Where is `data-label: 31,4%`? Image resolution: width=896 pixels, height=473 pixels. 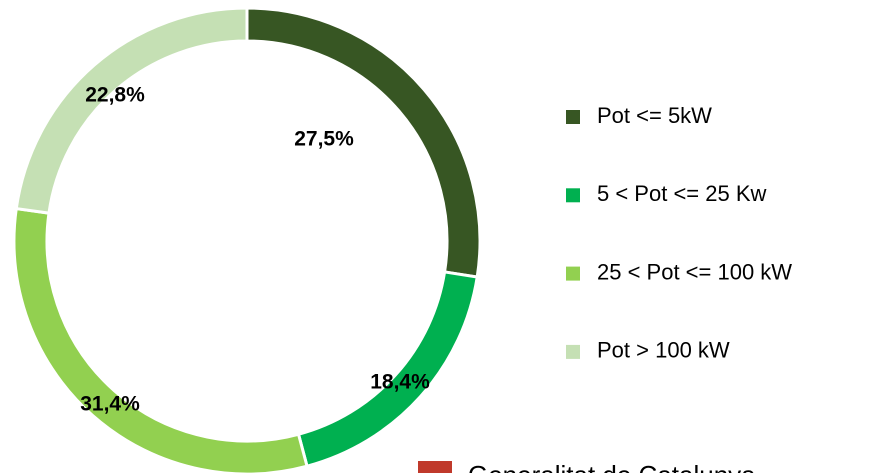 data-label: 31,4% is located at coordinates (110, 404).